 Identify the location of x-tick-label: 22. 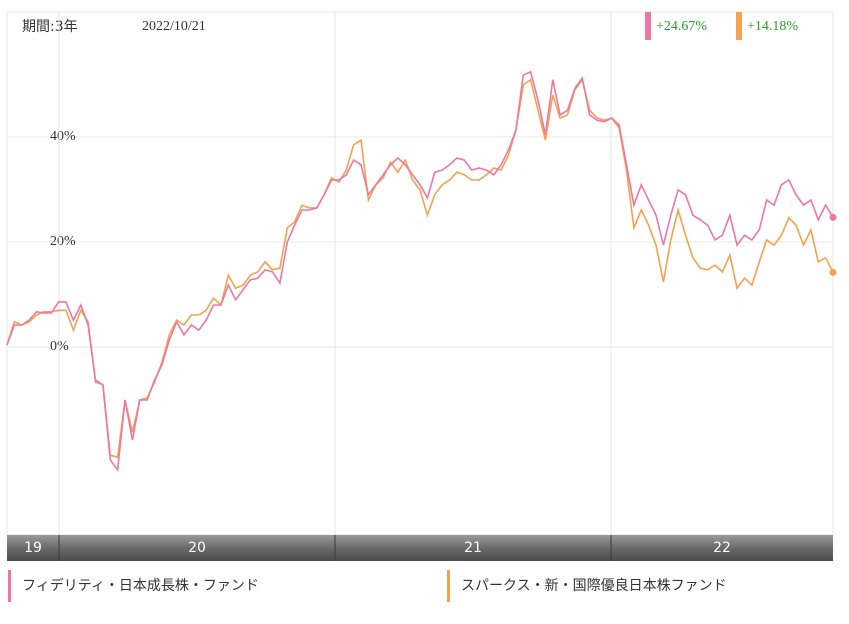
(722, 548).